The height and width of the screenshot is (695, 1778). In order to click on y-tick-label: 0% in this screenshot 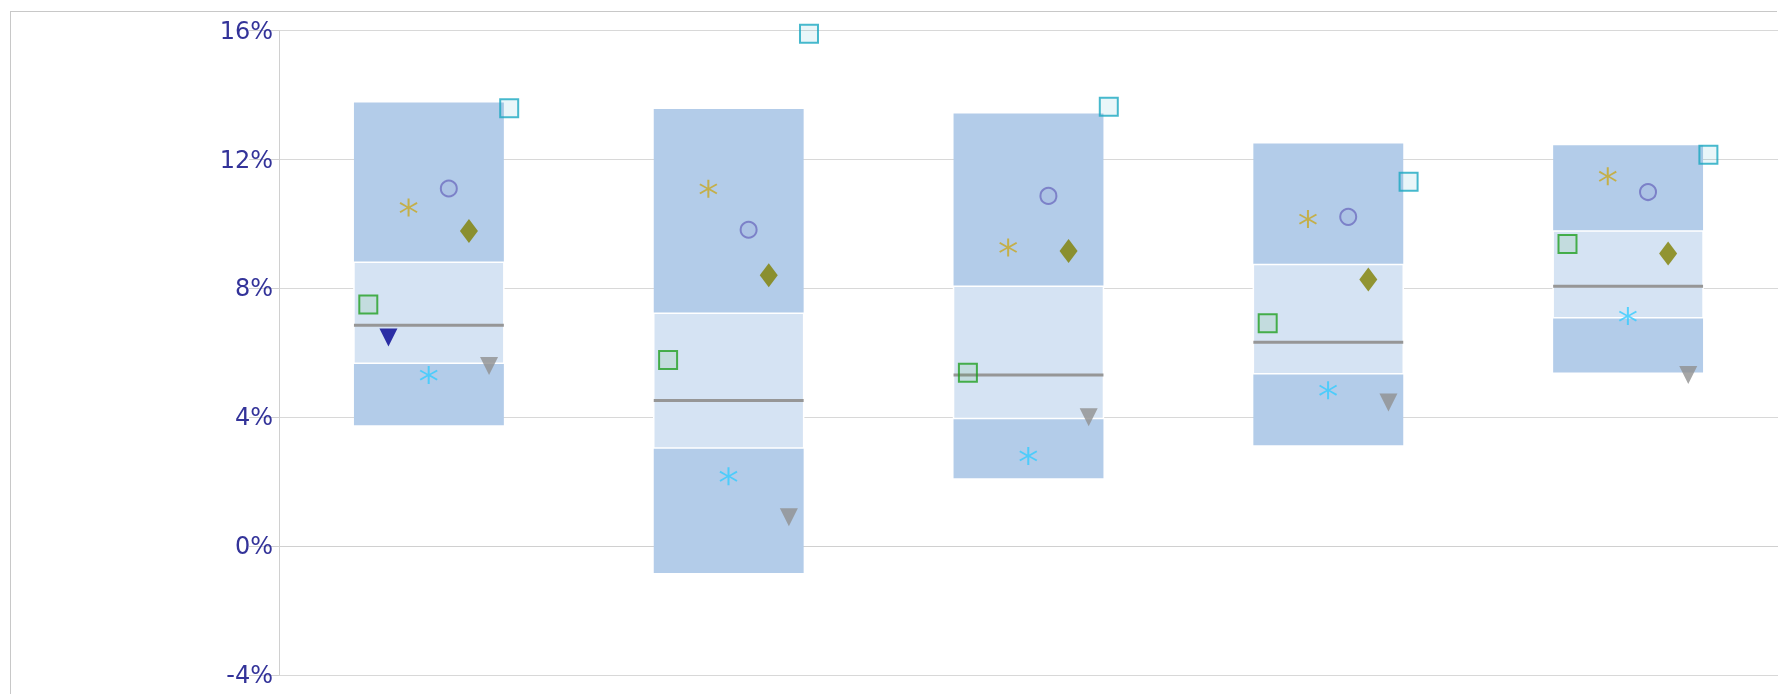, I will do `click(253, 546)`.